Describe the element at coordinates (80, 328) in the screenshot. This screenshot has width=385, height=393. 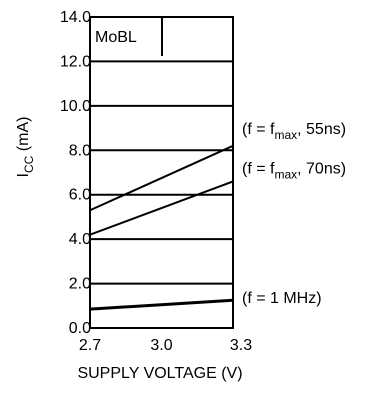
I see `y-tick-label: 0.0` at that location.